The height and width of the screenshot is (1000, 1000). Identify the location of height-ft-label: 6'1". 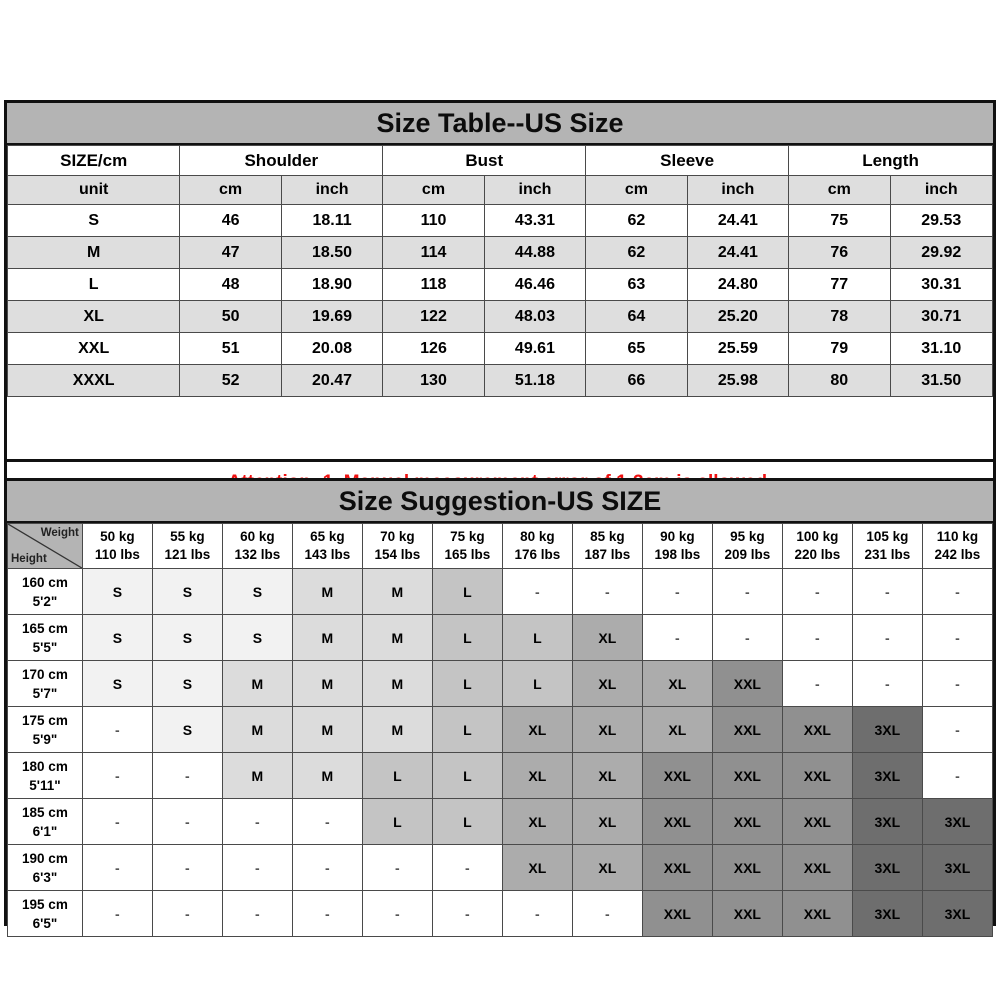
(45, 831).